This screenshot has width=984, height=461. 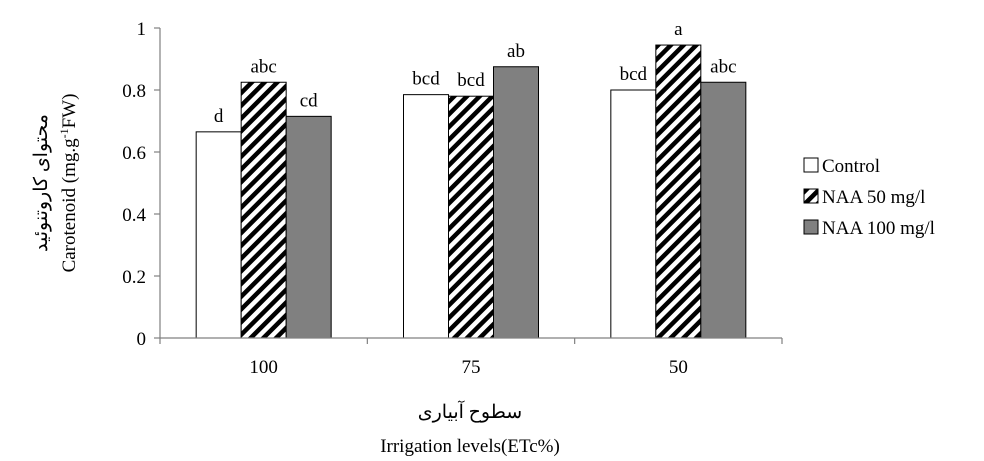 I want to click on legend: Control NAA 50 mg/l NAA 100 mg/l, so click(x=869, y=197).